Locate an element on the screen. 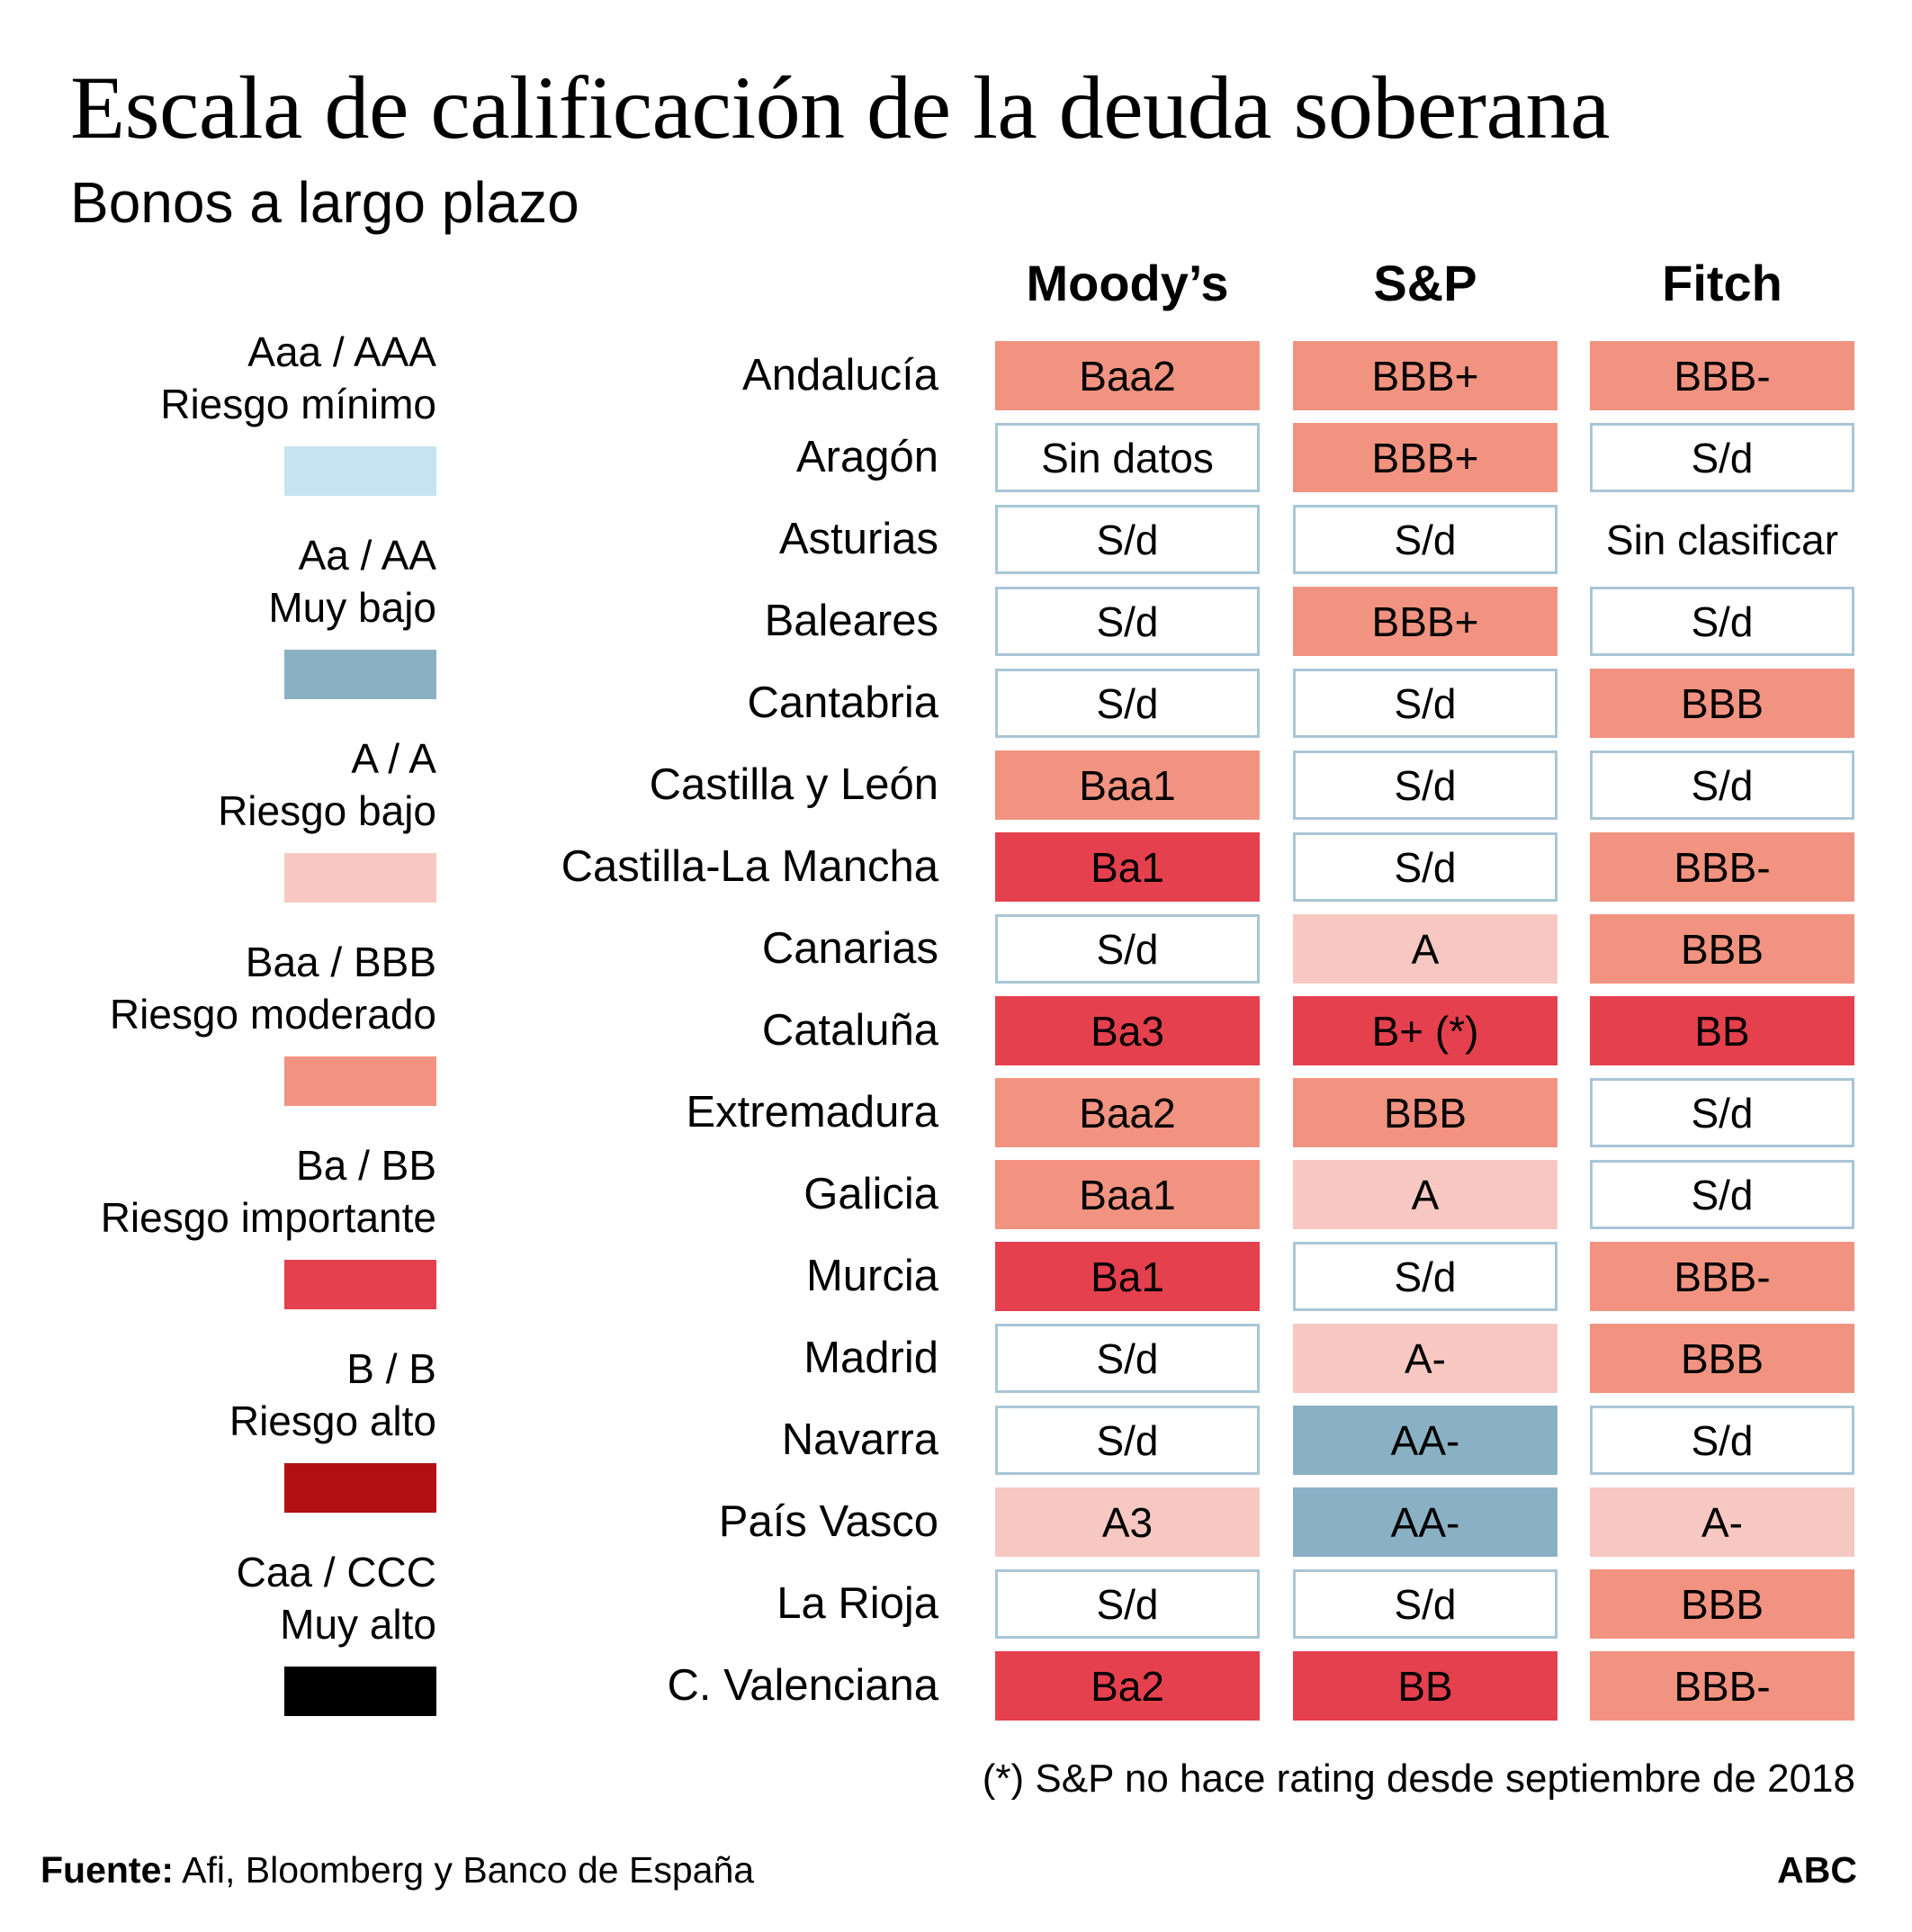 Image resolution: width=1912 pixels, height=1932 pixels. chart-subtitle: Bonos a largo plazo is located at coordinates (324, 202).